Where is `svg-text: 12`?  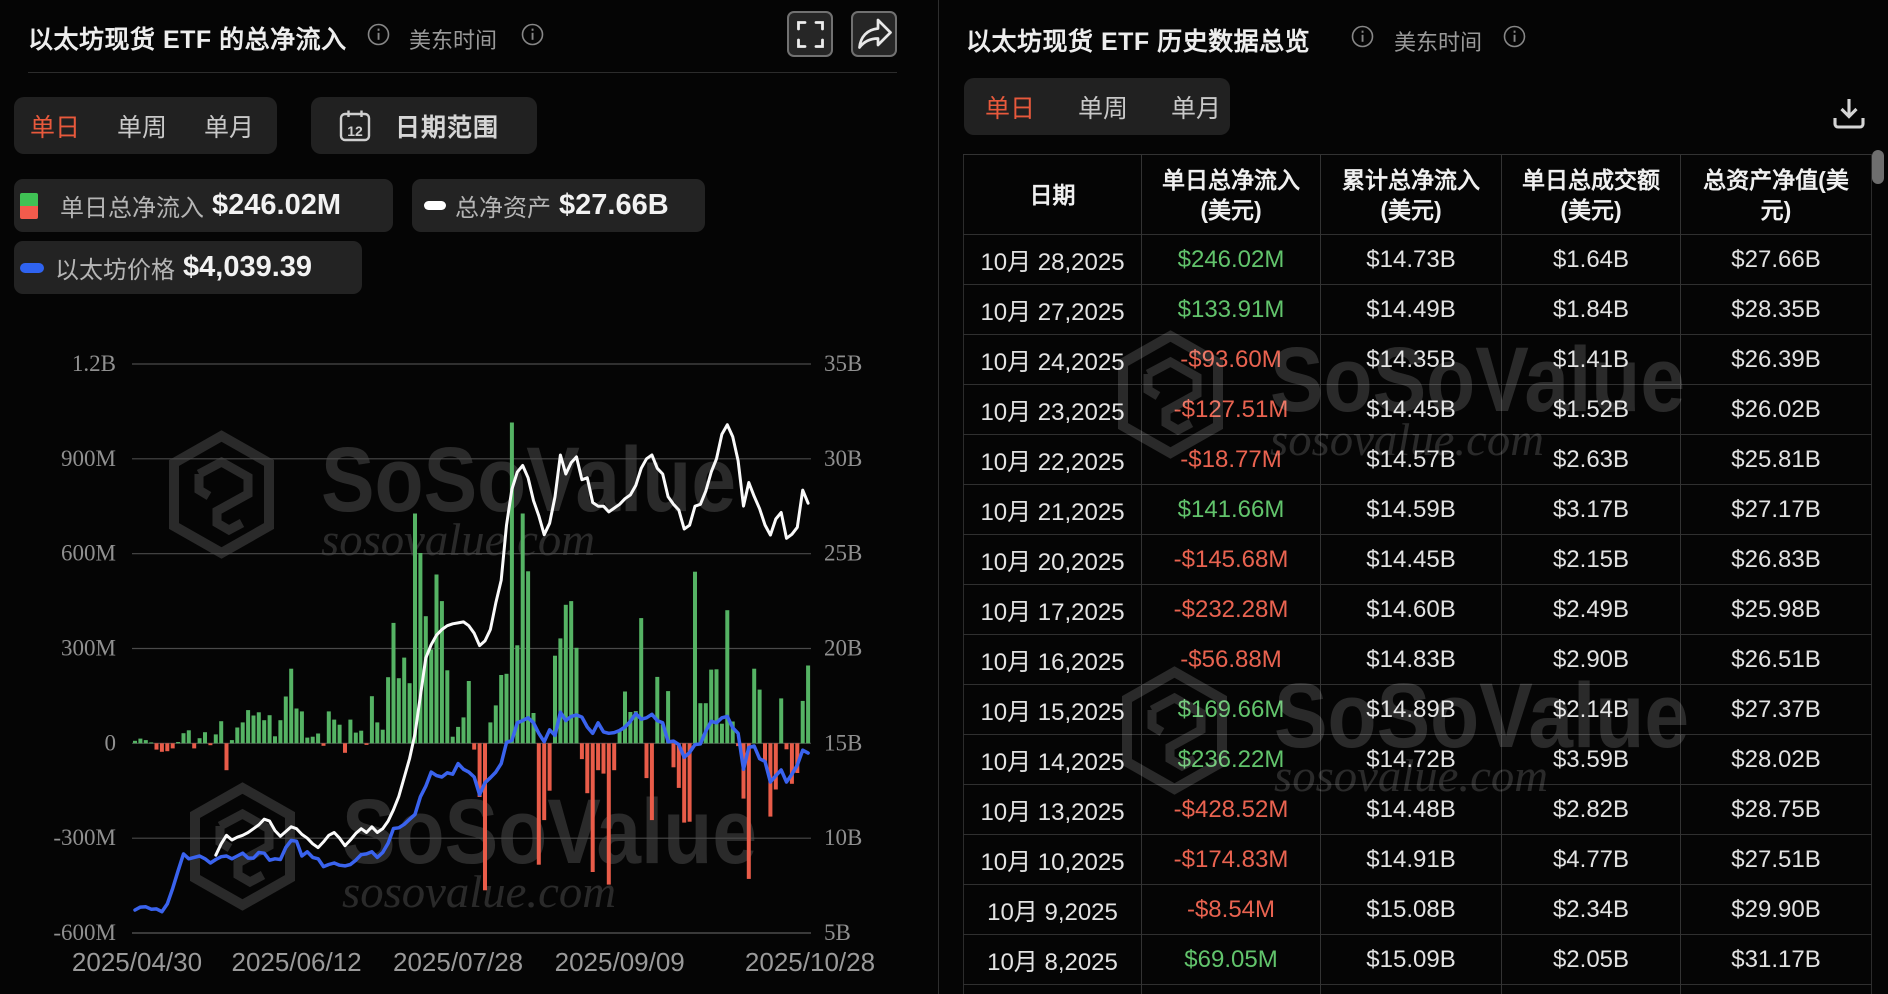
svg-text: 12 is located at coordinates (355, 131).